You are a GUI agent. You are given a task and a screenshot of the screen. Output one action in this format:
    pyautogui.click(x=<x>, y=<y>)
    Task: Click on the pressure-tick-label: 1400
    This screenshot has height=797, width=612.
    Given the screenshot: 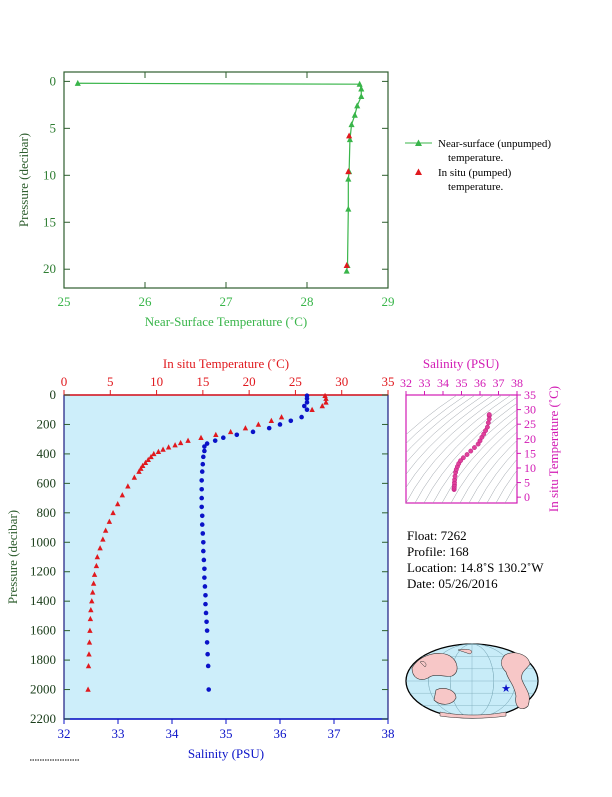 What is the action you would take?
    pyautogui.click(x=43, y=600)
    